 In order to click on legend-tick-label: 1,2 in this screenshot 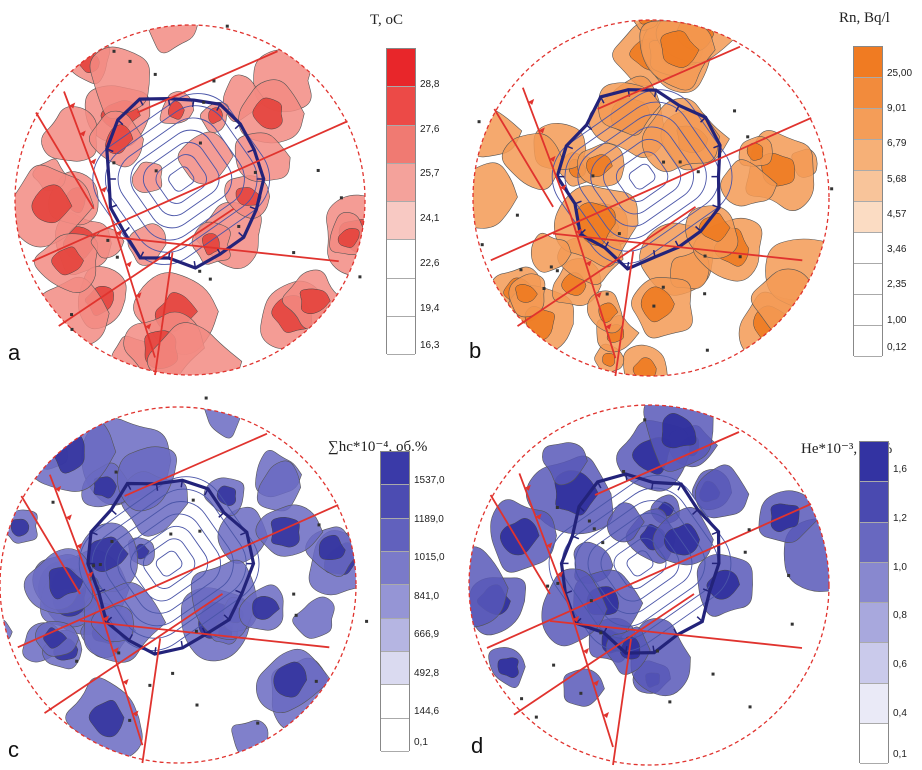, I will do `click(900, 518)`.